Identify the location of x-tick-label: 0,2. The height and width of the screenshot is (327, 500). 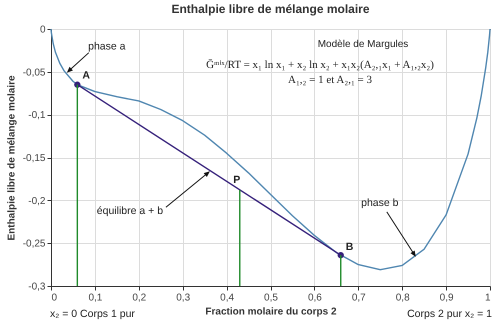
(139, 298).